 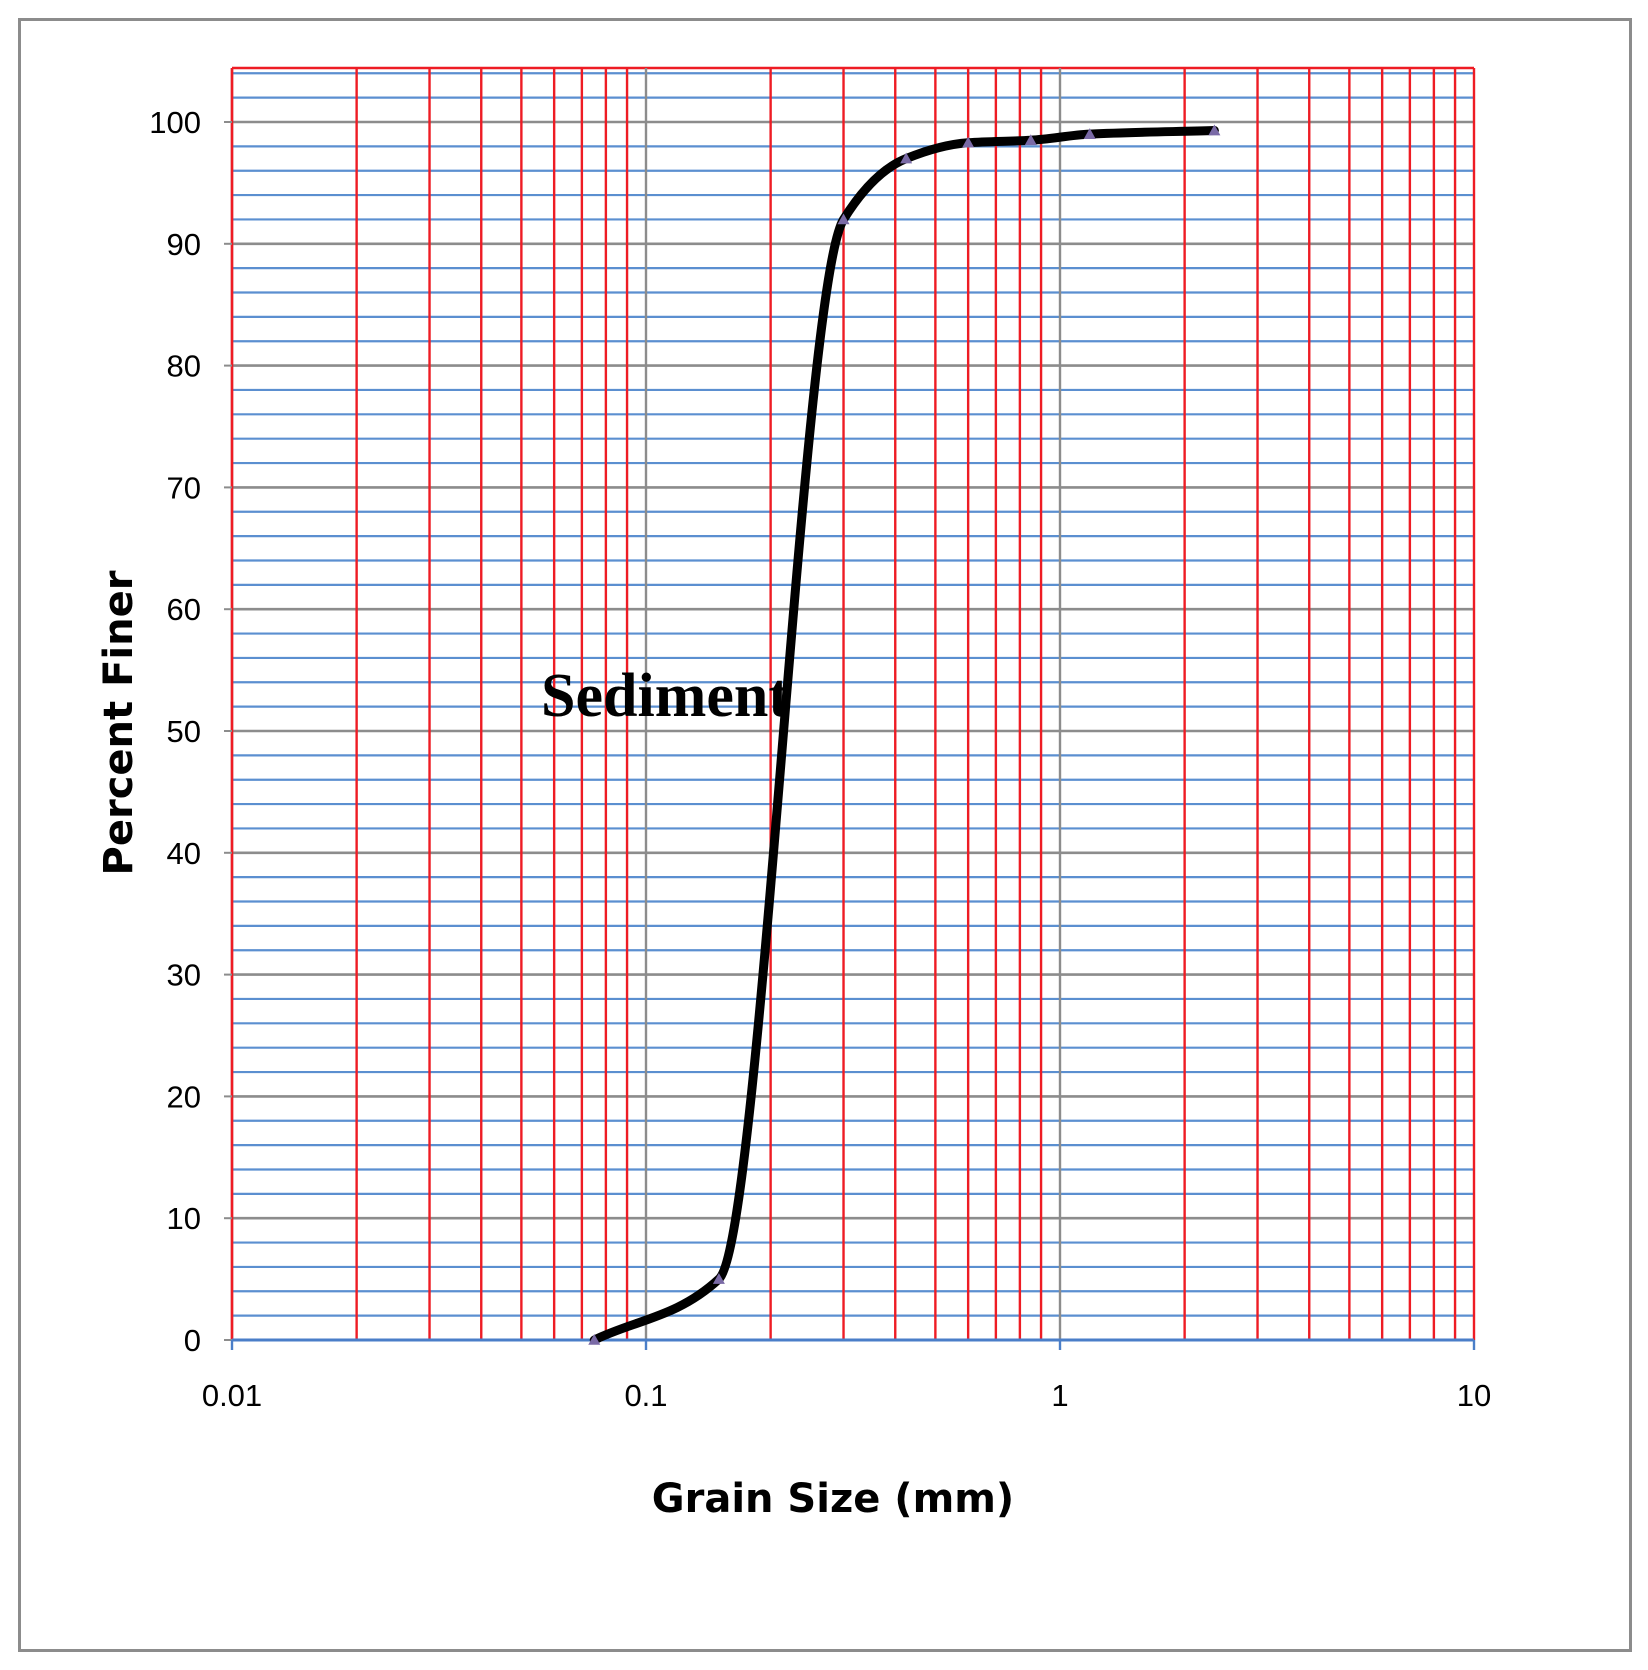 I want to click on y-tick-label: 40, so click(x=184, y=853).